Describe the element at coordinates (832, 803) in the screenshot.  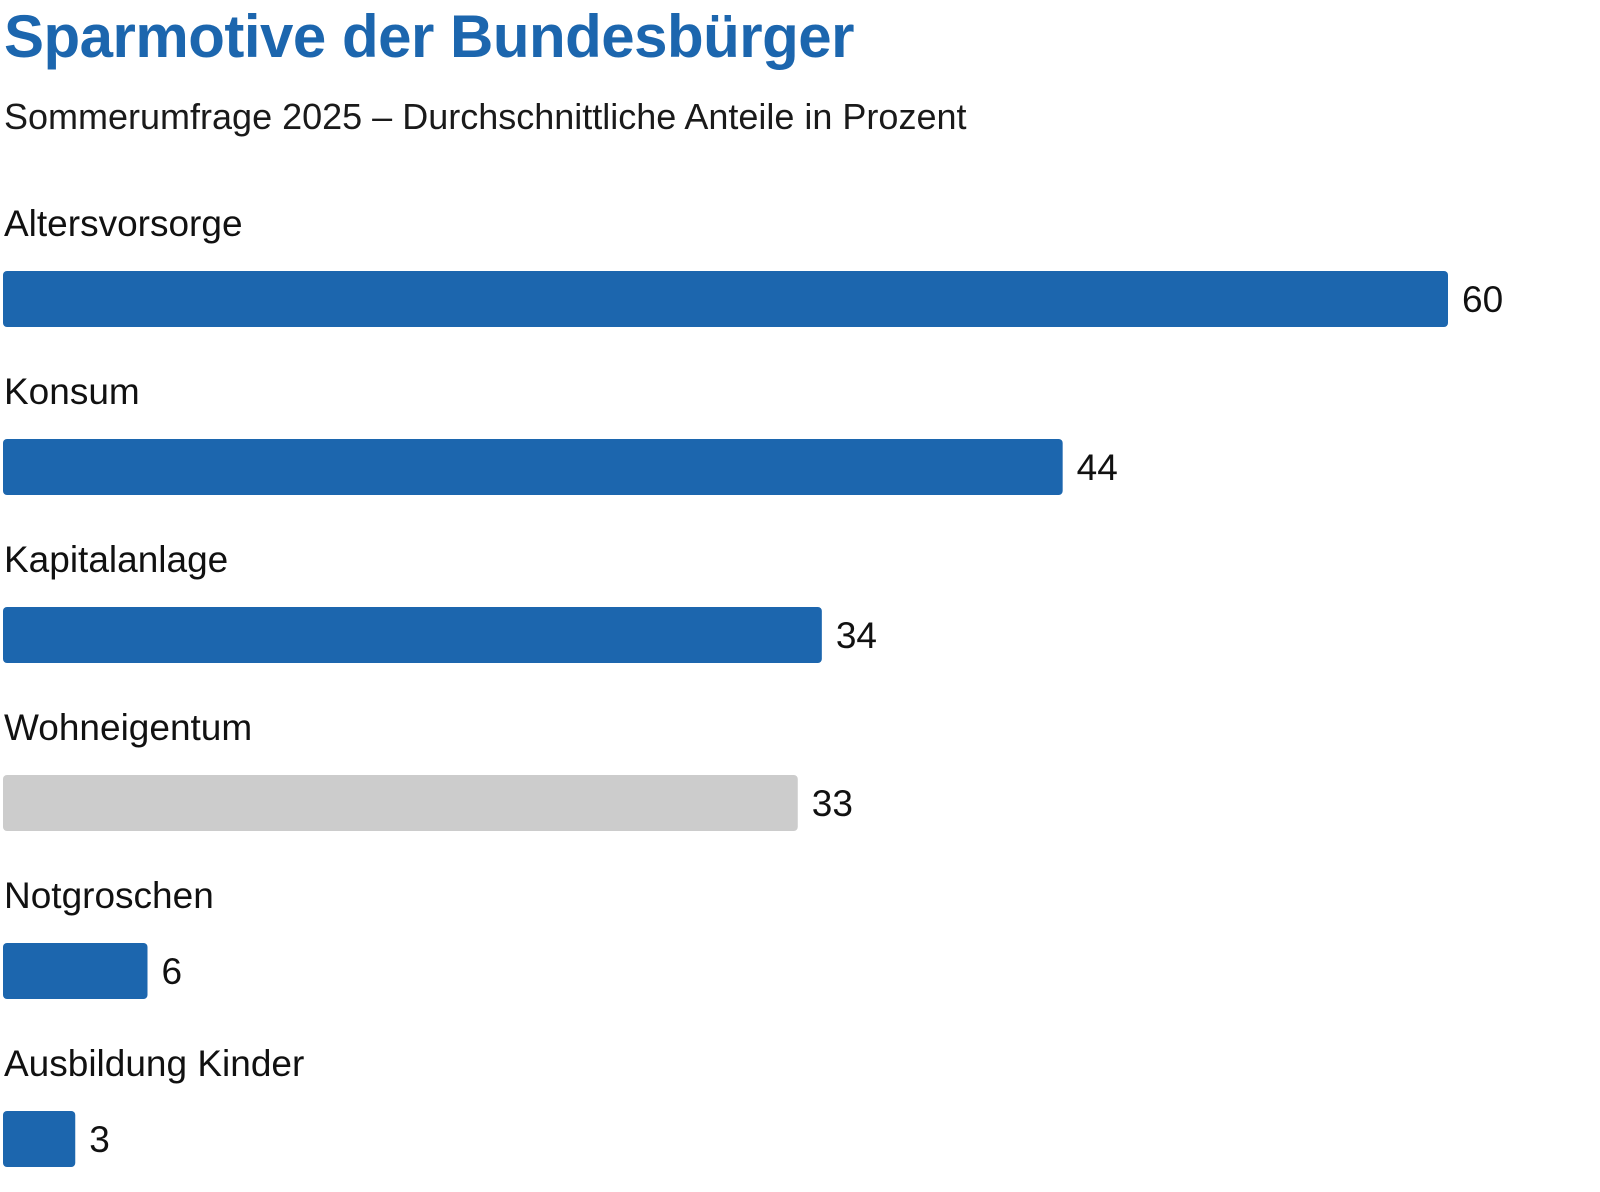
I see `value-label-wohneigentum: 33` at that location.